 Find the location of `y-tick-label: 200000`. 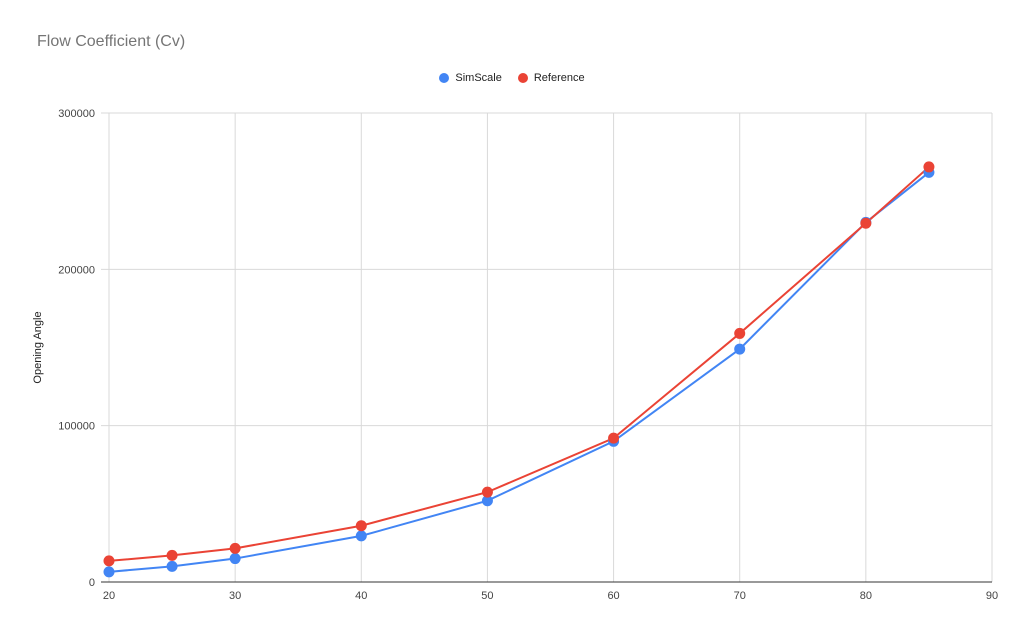

y-tick-label: 200000 is located at coordinates (76, 270).